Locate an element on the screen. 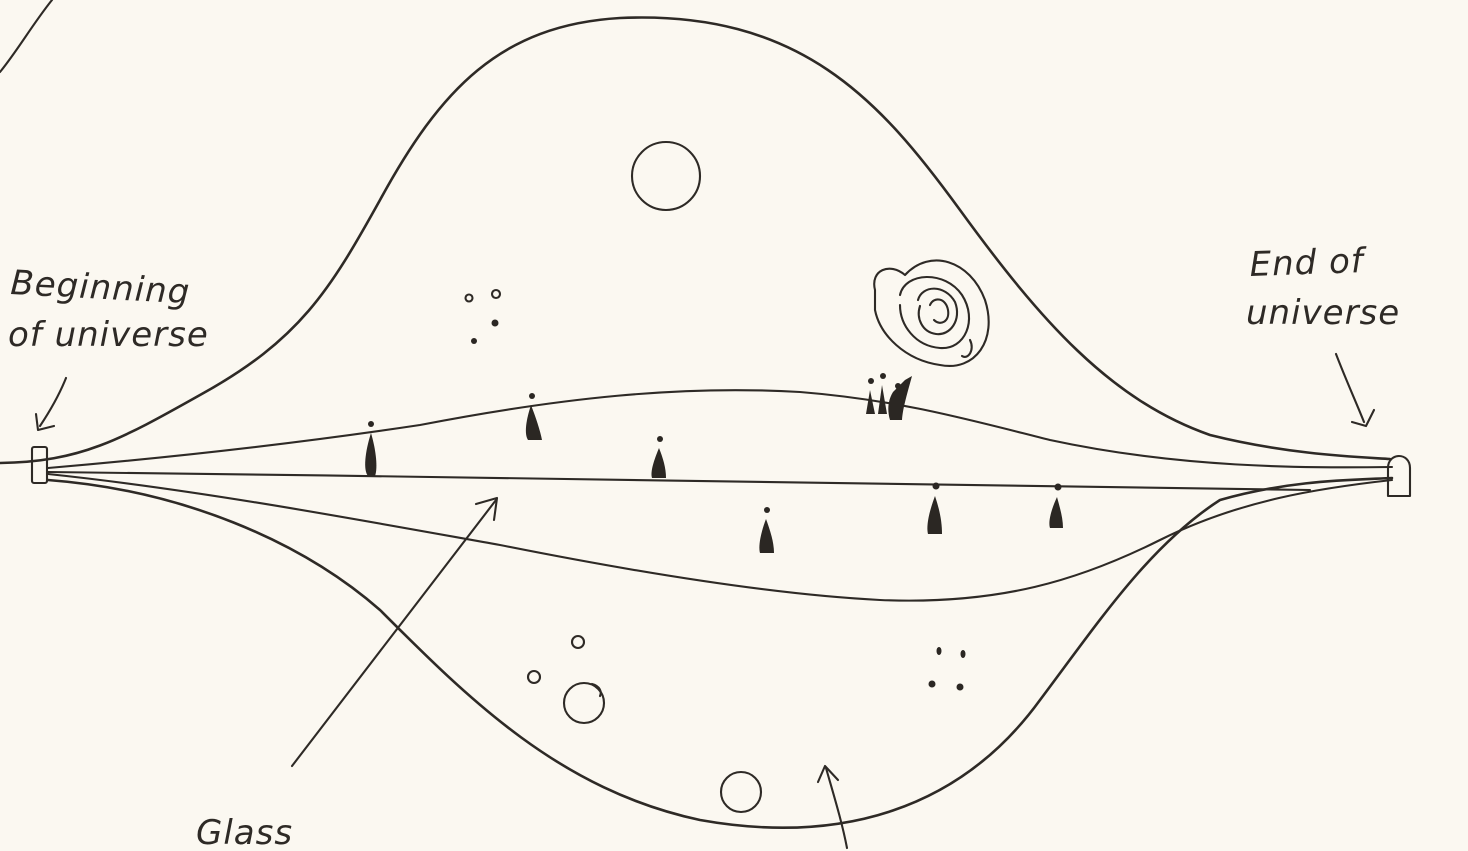  planet-small-b is located at coordinates (578, 642).